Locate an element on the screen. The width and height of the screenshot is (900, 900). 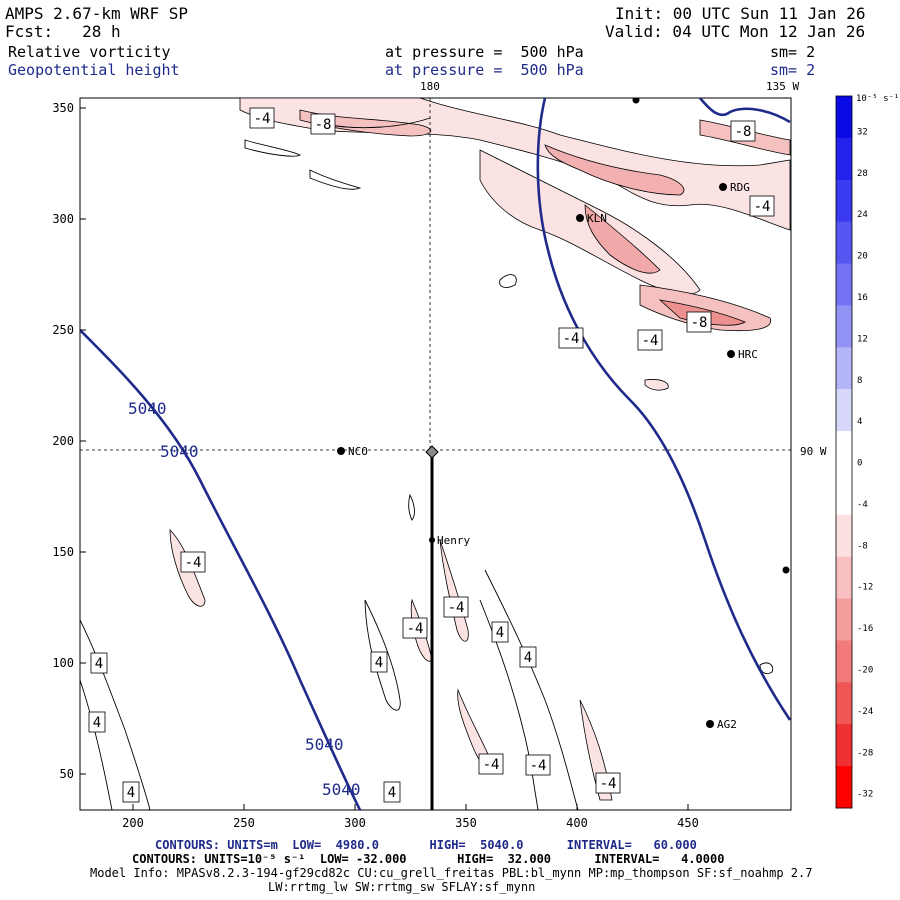
x-tick-label: 200 is located at coordinates (133, 823).